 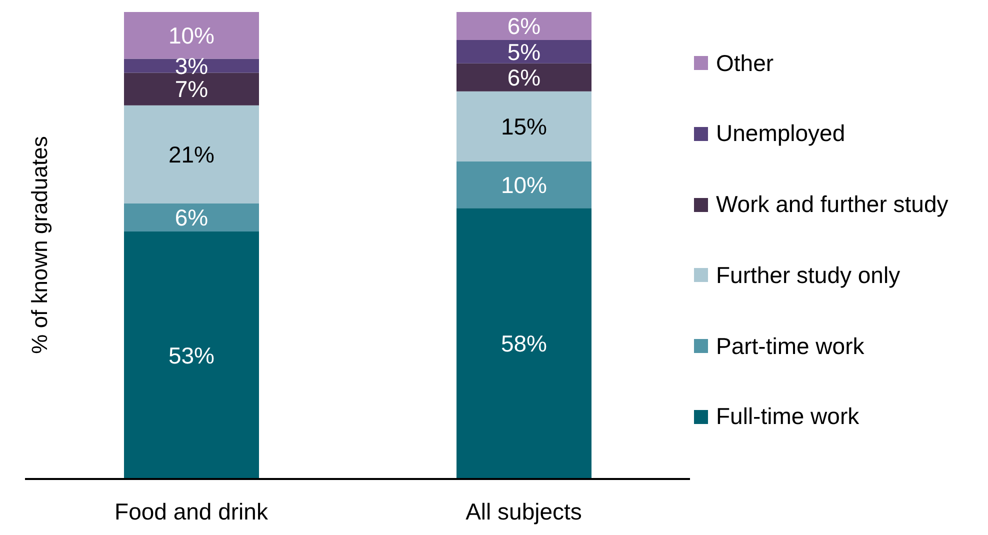 What do you see at coordinates (788, 416) in the screenshot?
I see `legend-label: Full-time work` at bounding box center [788, 416].